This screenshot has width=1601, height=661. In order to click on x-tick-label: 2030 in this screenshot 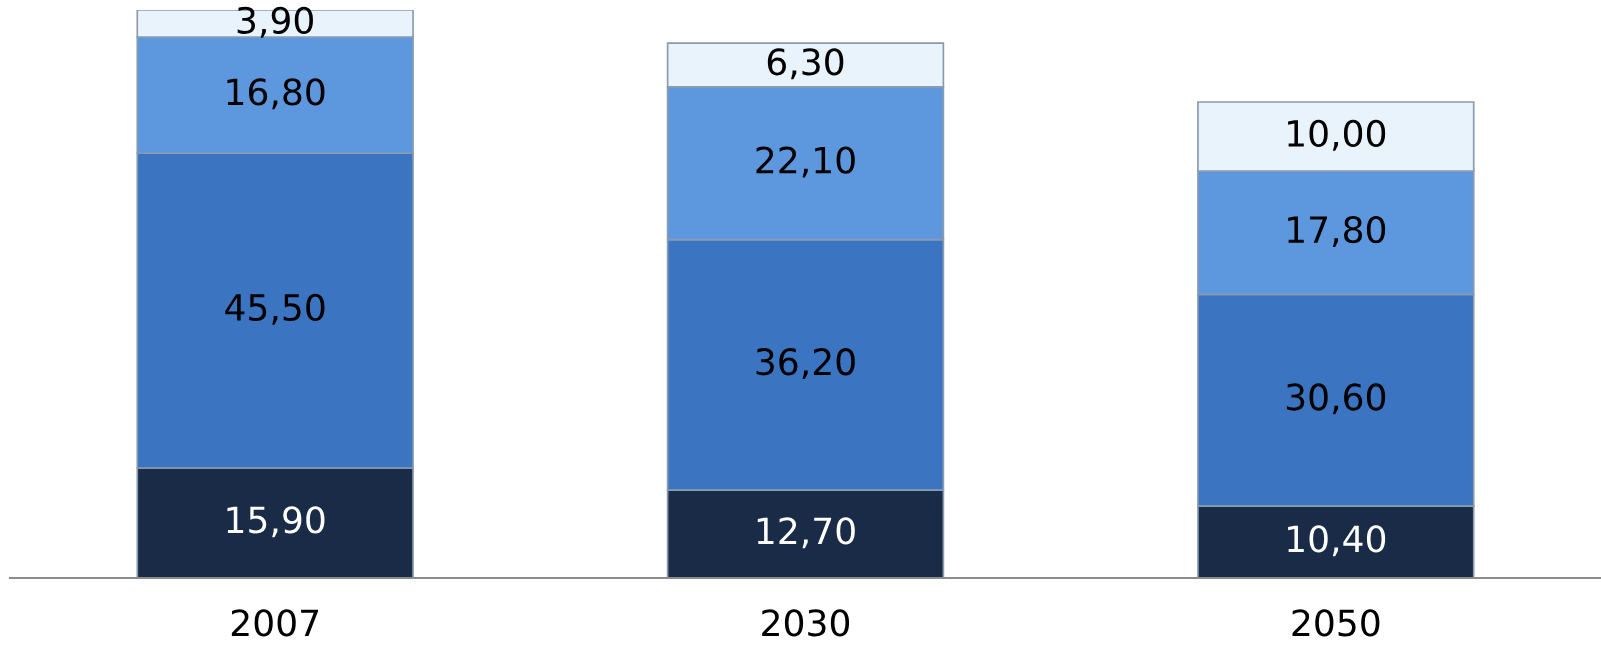, I will do `click(806, 623)`.